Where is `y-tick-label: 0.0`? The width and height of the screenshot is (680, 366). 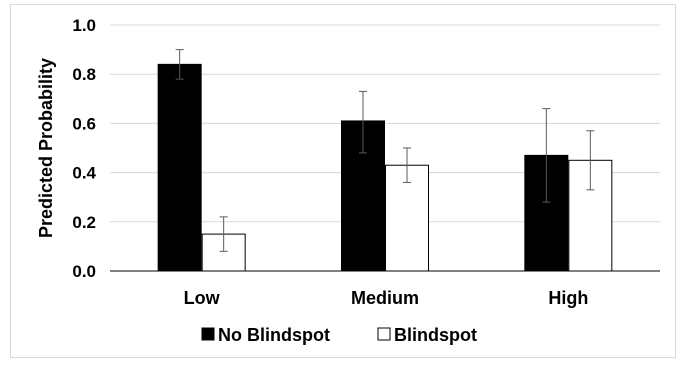
y-tick-label: 0.0 is located at coordinates (84, 271).